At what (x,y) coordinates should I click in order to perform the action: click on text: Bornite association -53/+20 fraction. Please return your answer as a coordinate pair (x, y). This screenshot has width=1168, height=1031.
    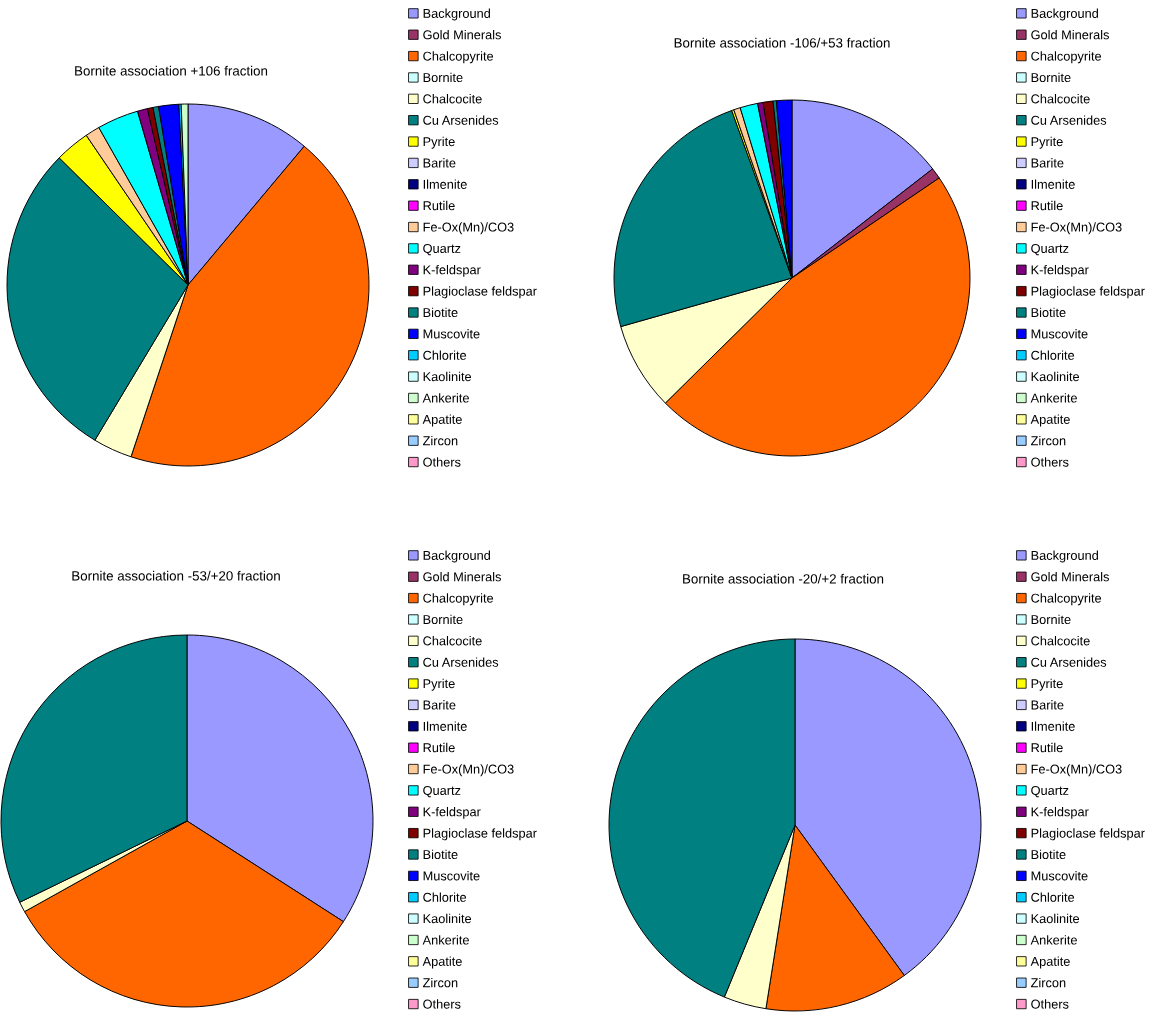
    Looking at the image, I should click on (176, 575).